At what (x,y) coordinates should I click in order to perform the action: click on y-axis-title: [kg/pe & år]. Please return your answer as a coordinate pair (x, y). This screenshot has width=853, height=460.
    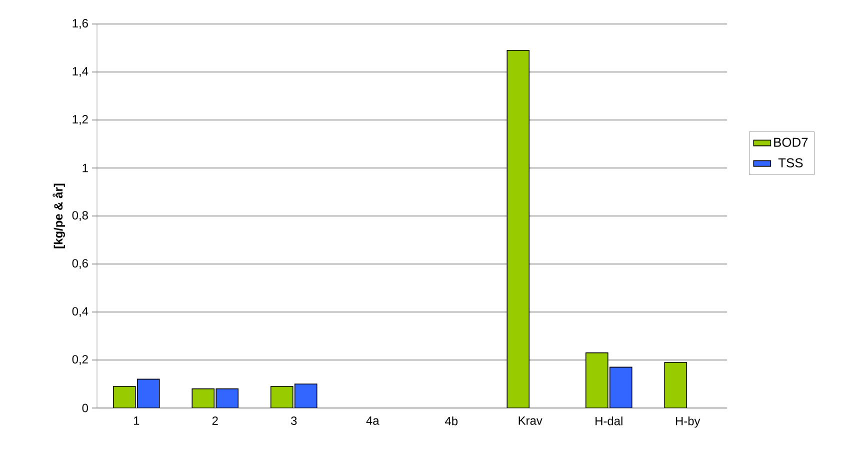
    Looking at the image, I should click on (59, 216).